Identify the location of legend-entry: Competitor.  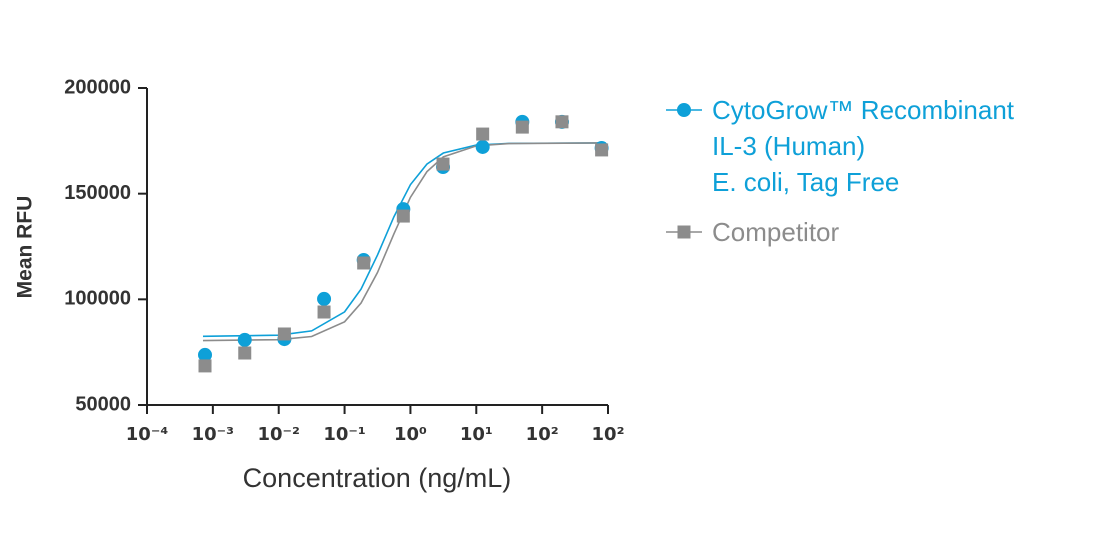
(879, 232).